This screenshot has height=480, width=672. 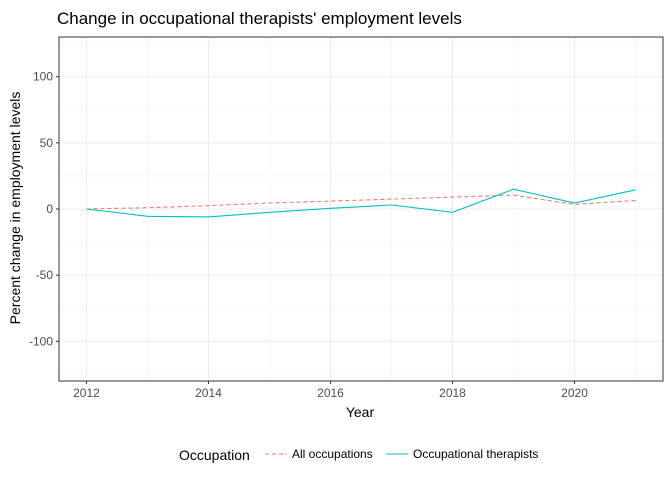 I want to click on y-tick-label: 0, so click(x=49, y=209).